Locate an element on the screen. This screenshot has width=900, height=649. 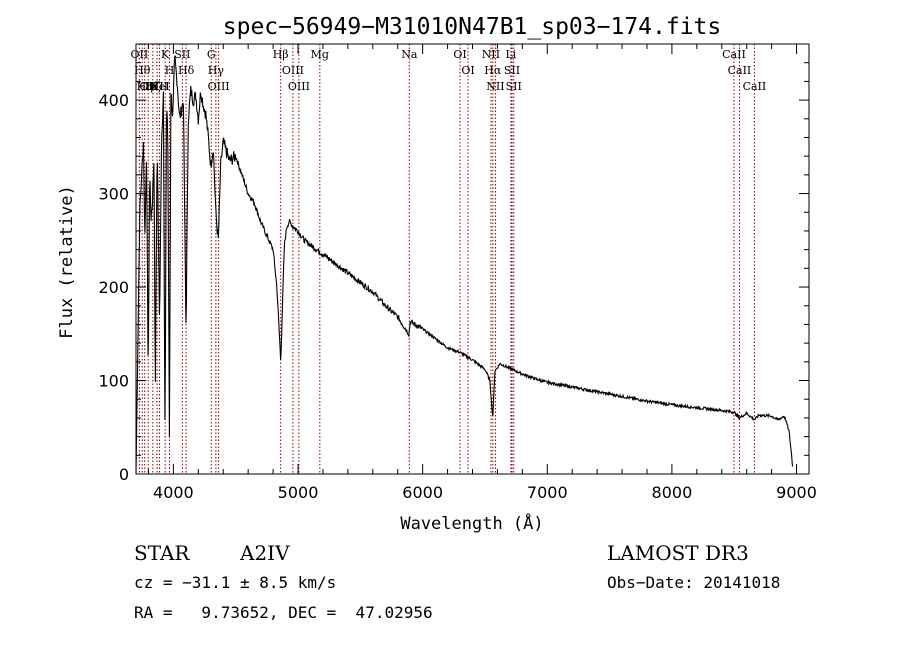
x-axis-label: Wavelength (Å) is located at coordinates (471, 523).